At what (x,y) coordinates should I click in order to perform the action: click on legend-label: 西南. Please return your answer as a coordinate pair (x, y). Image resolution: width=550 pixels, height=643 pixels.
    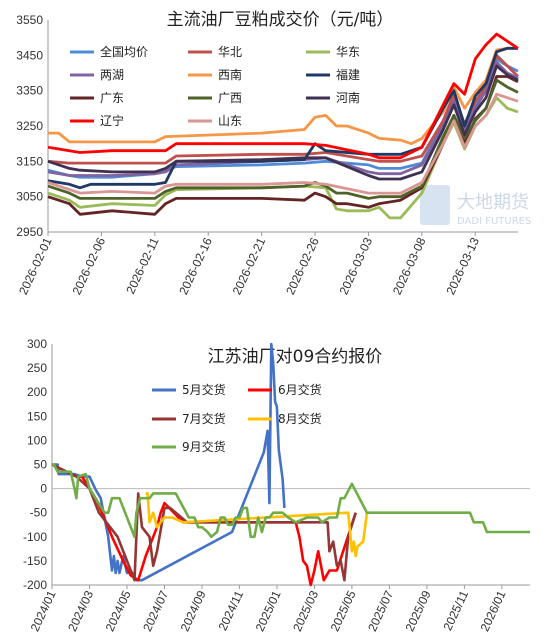
    Looking at the image, I should click on (230, 74).